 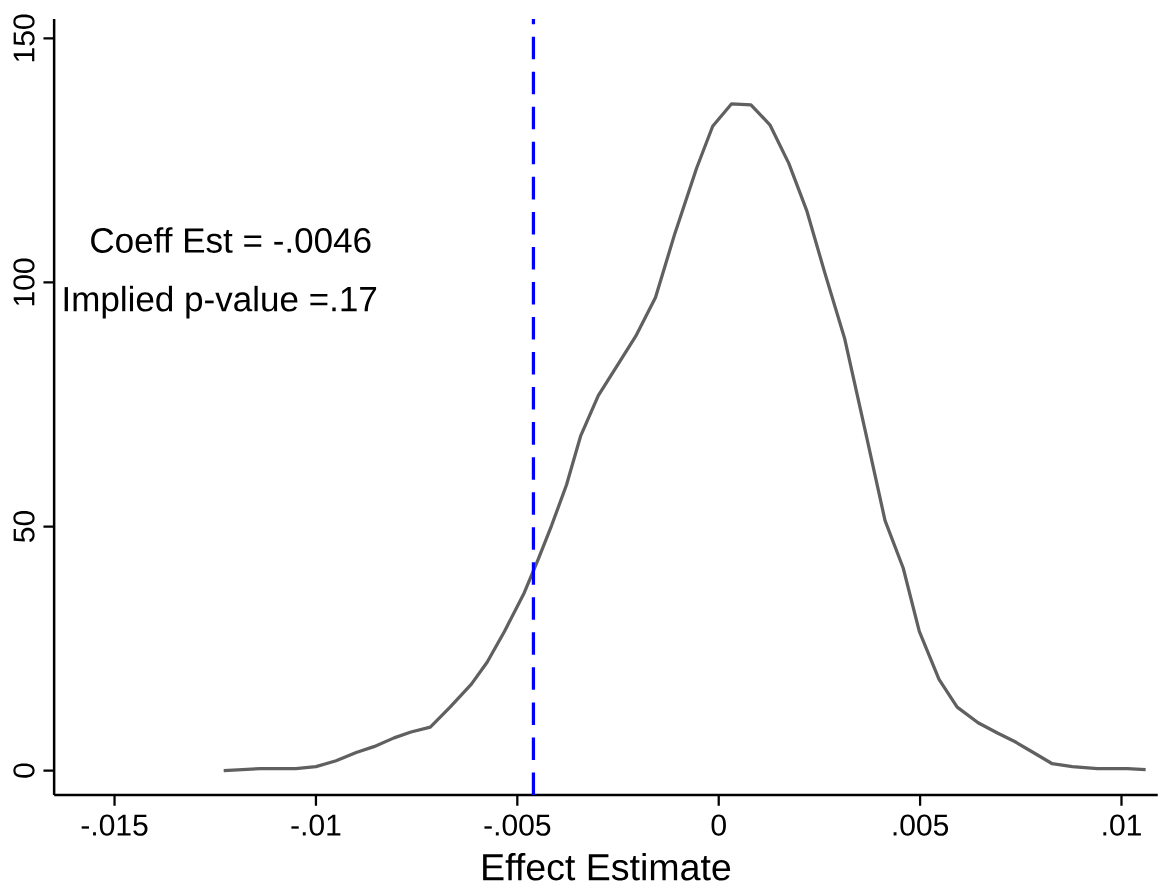 What do you see at coordinates (24, 770) in the screenshot?
I see `y-tick-label: 0` at bounding box center [24, 770].